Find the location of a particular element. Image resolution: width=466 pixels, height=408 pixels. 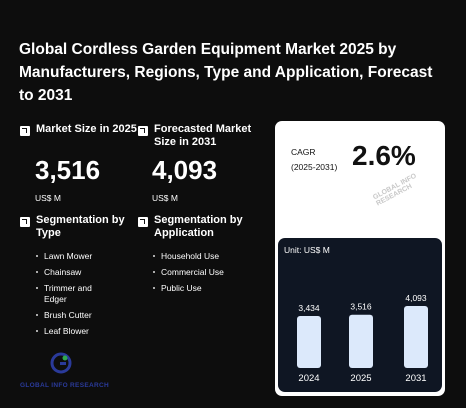

list-item: Brush Cutter is located at coordinates (76, 315).